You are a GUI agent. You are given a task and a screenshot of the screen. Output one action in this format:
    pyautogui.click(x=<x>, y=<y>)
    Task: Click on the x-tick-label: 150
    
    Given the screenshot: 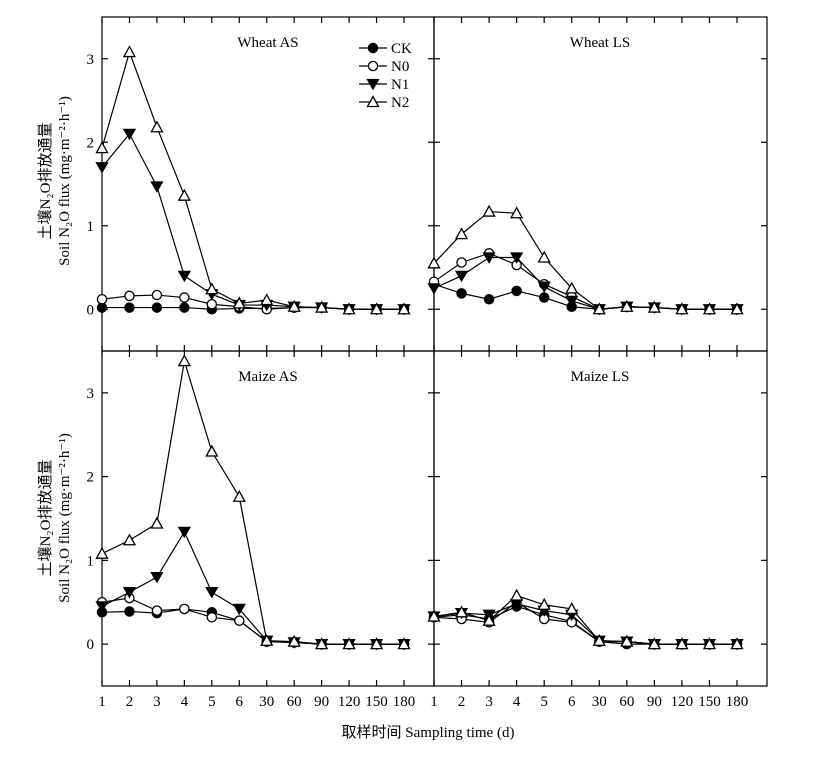 What is the action you would take?
    pyautogui.click(x=709, y=702)
    